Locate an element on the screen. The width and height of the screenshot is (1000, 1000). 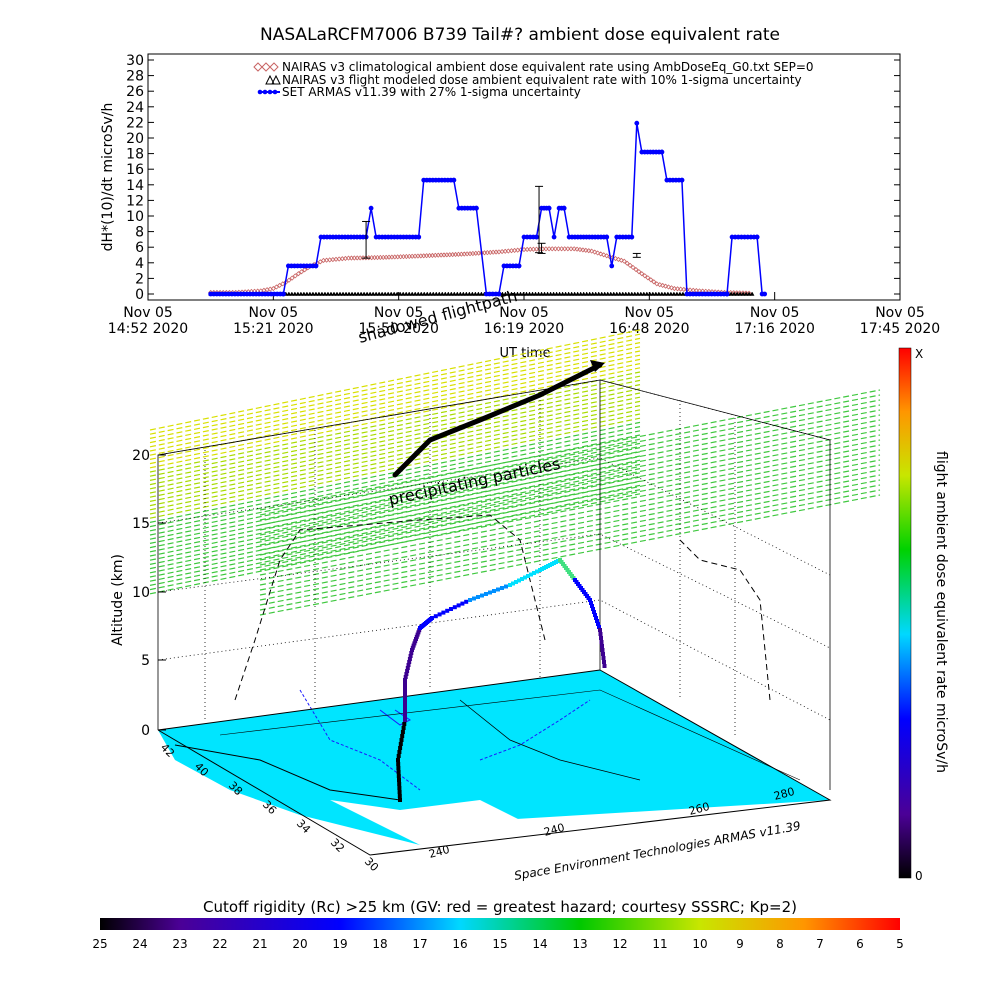
y-tick-label: 30 is located at coordinates (135, 61).